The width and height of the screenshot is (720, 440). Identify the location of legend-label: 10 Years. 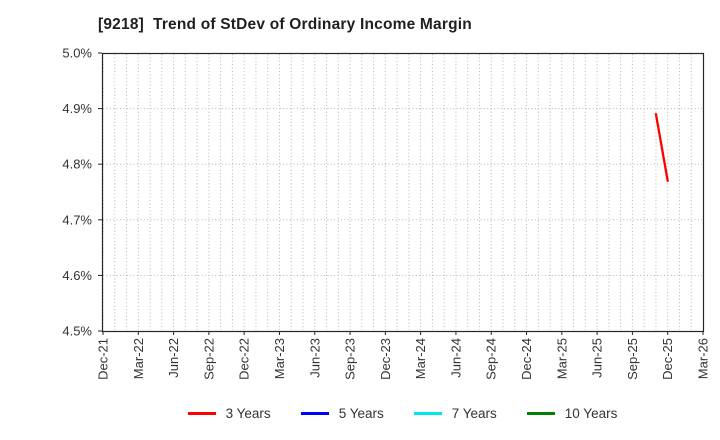
(591, 413).